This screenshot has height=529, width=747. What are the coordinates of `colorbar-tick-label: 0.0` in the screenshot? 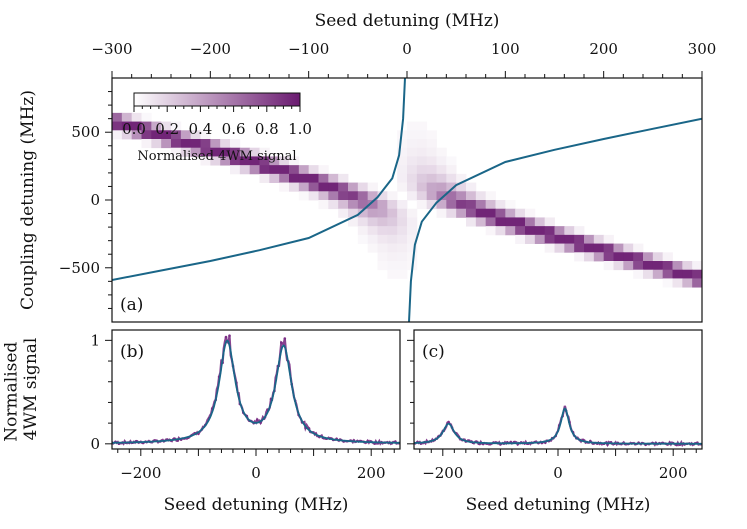 It's located at (134, 129).